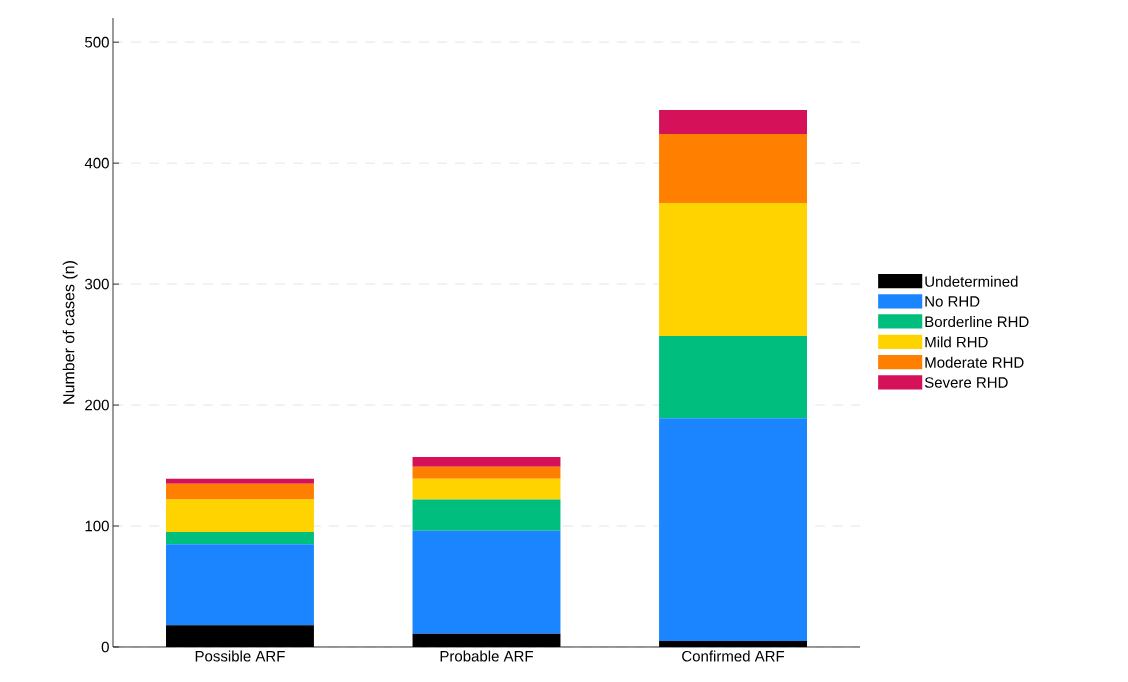 This screenshot has width=1128, height=682. Describe the element at coordinates (240, 656) in the screenshot. I see `x-tick-label: Possible ARF` at that location.